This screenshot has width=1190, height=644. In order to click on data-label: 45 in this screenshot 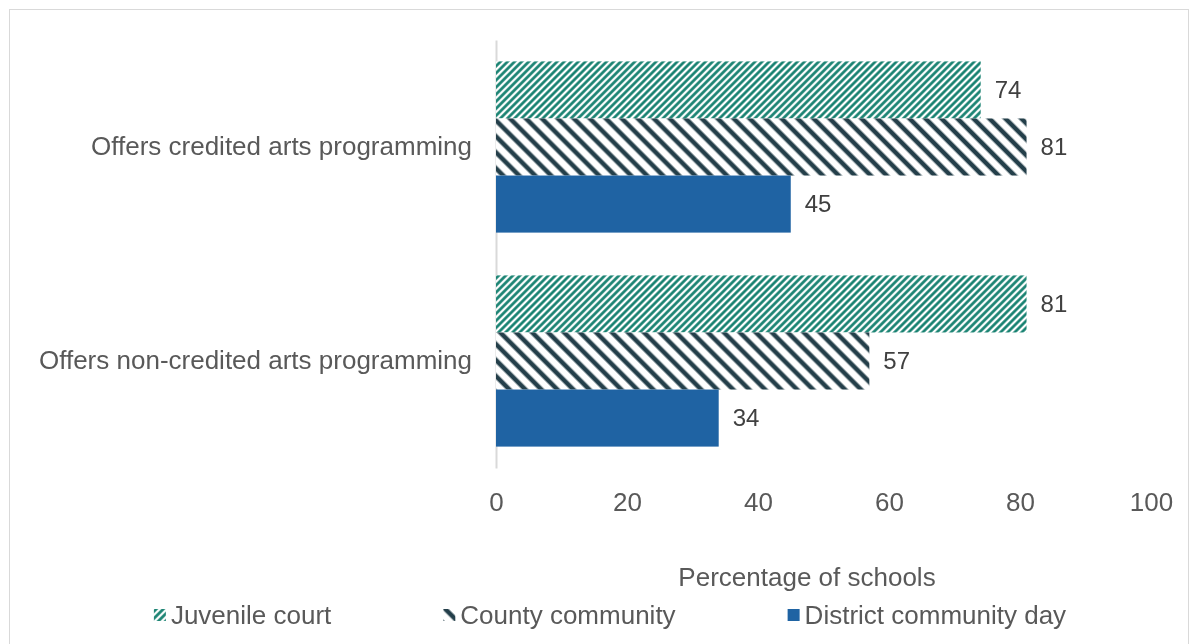, I will do `click(818, 204)`.